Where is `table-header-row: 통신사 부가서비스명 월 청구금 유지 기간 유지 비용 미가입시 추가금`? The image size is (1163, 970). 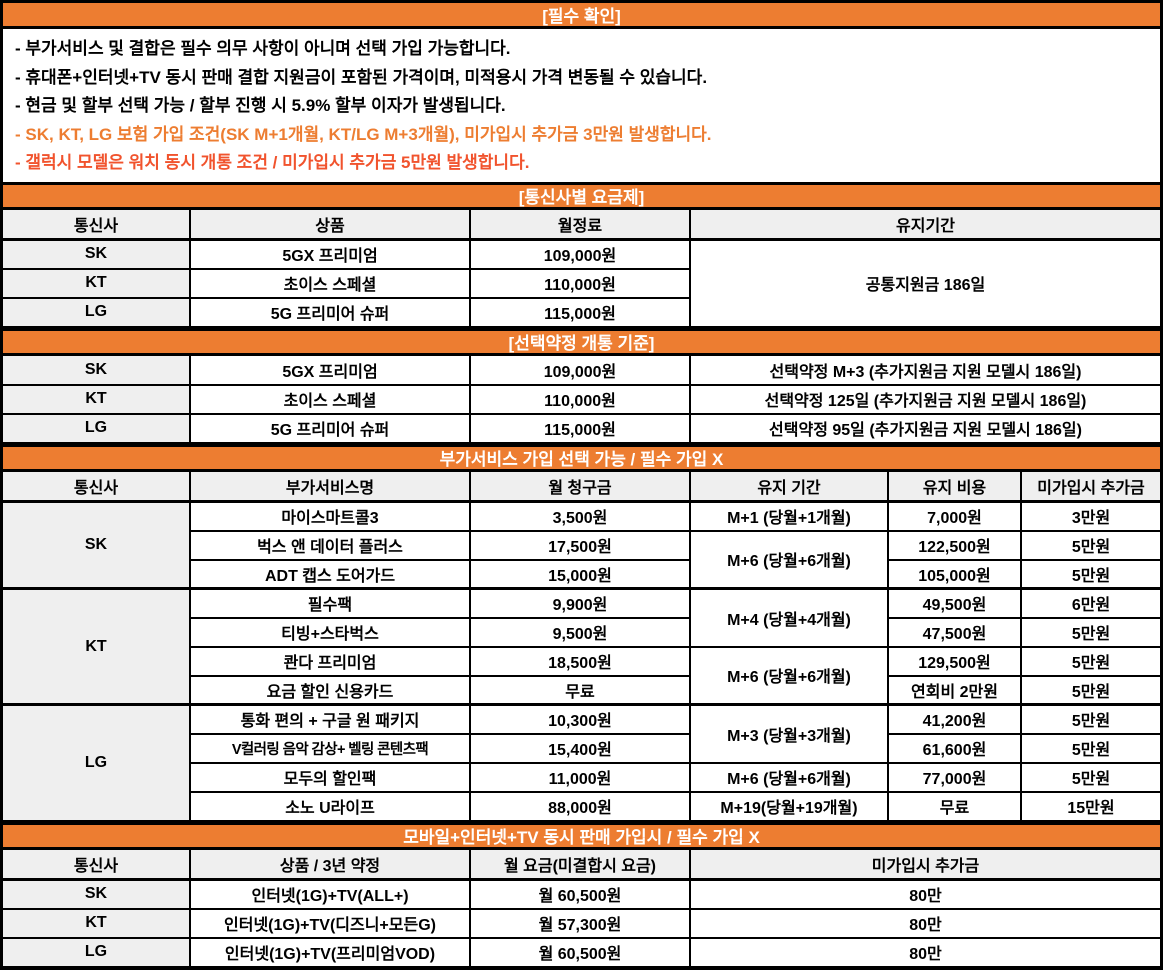 table-header-row: 통신사 부가서비스명 월 청구금 유지 기간 유지 비용 미가입시 추가금 is located at coordinates (581, 487).